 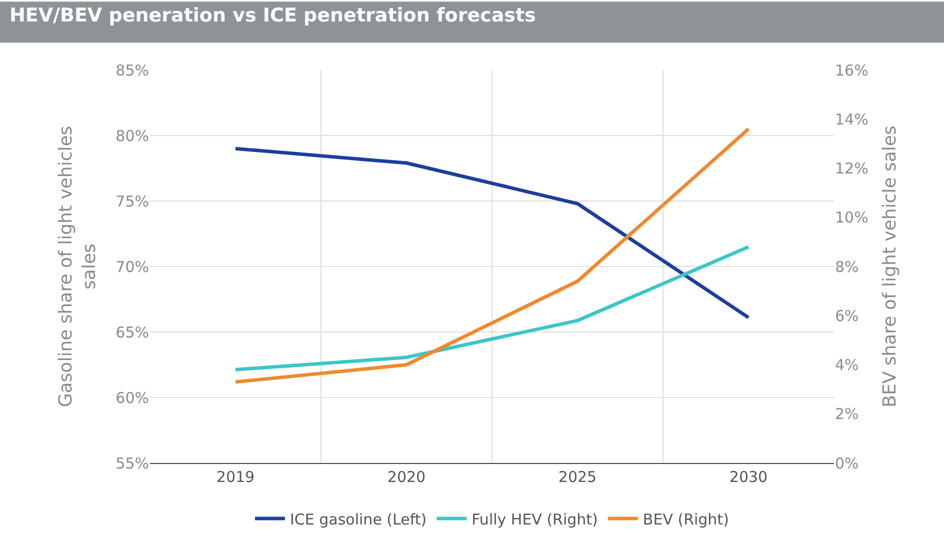 I want to click on legend-label: ICE gasoline (Left), so click(x=358, y=519).